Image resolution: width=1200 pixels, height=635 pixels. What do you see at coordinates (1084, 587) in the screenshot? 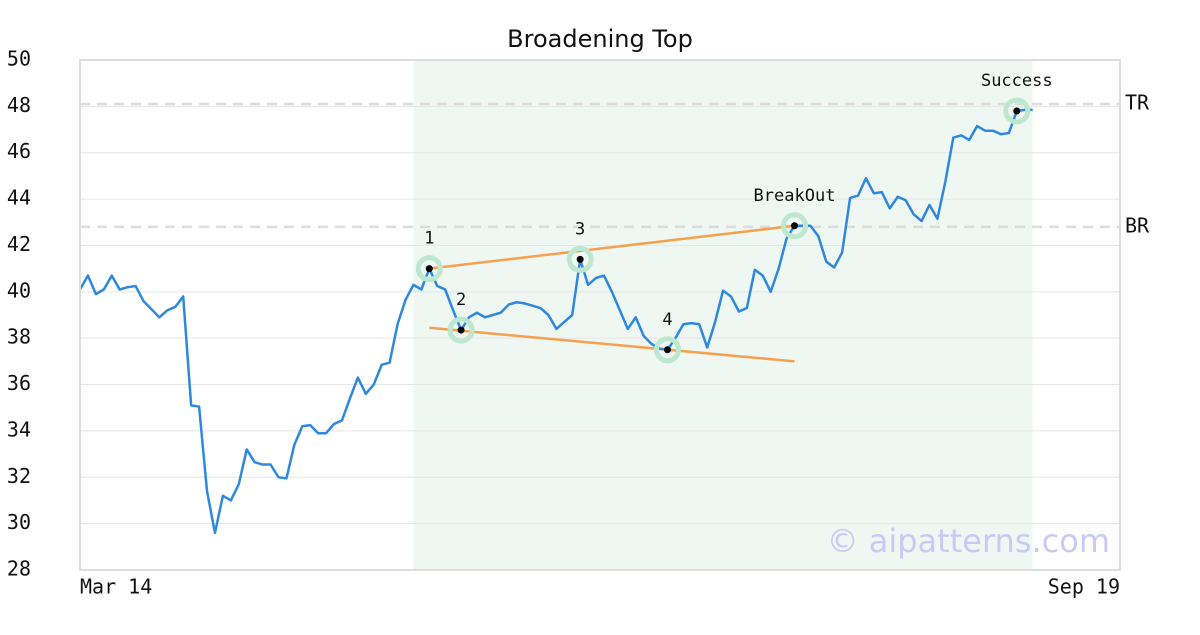
I see `x-tick-label: Sep 19` at bounding box center [1084, 587].